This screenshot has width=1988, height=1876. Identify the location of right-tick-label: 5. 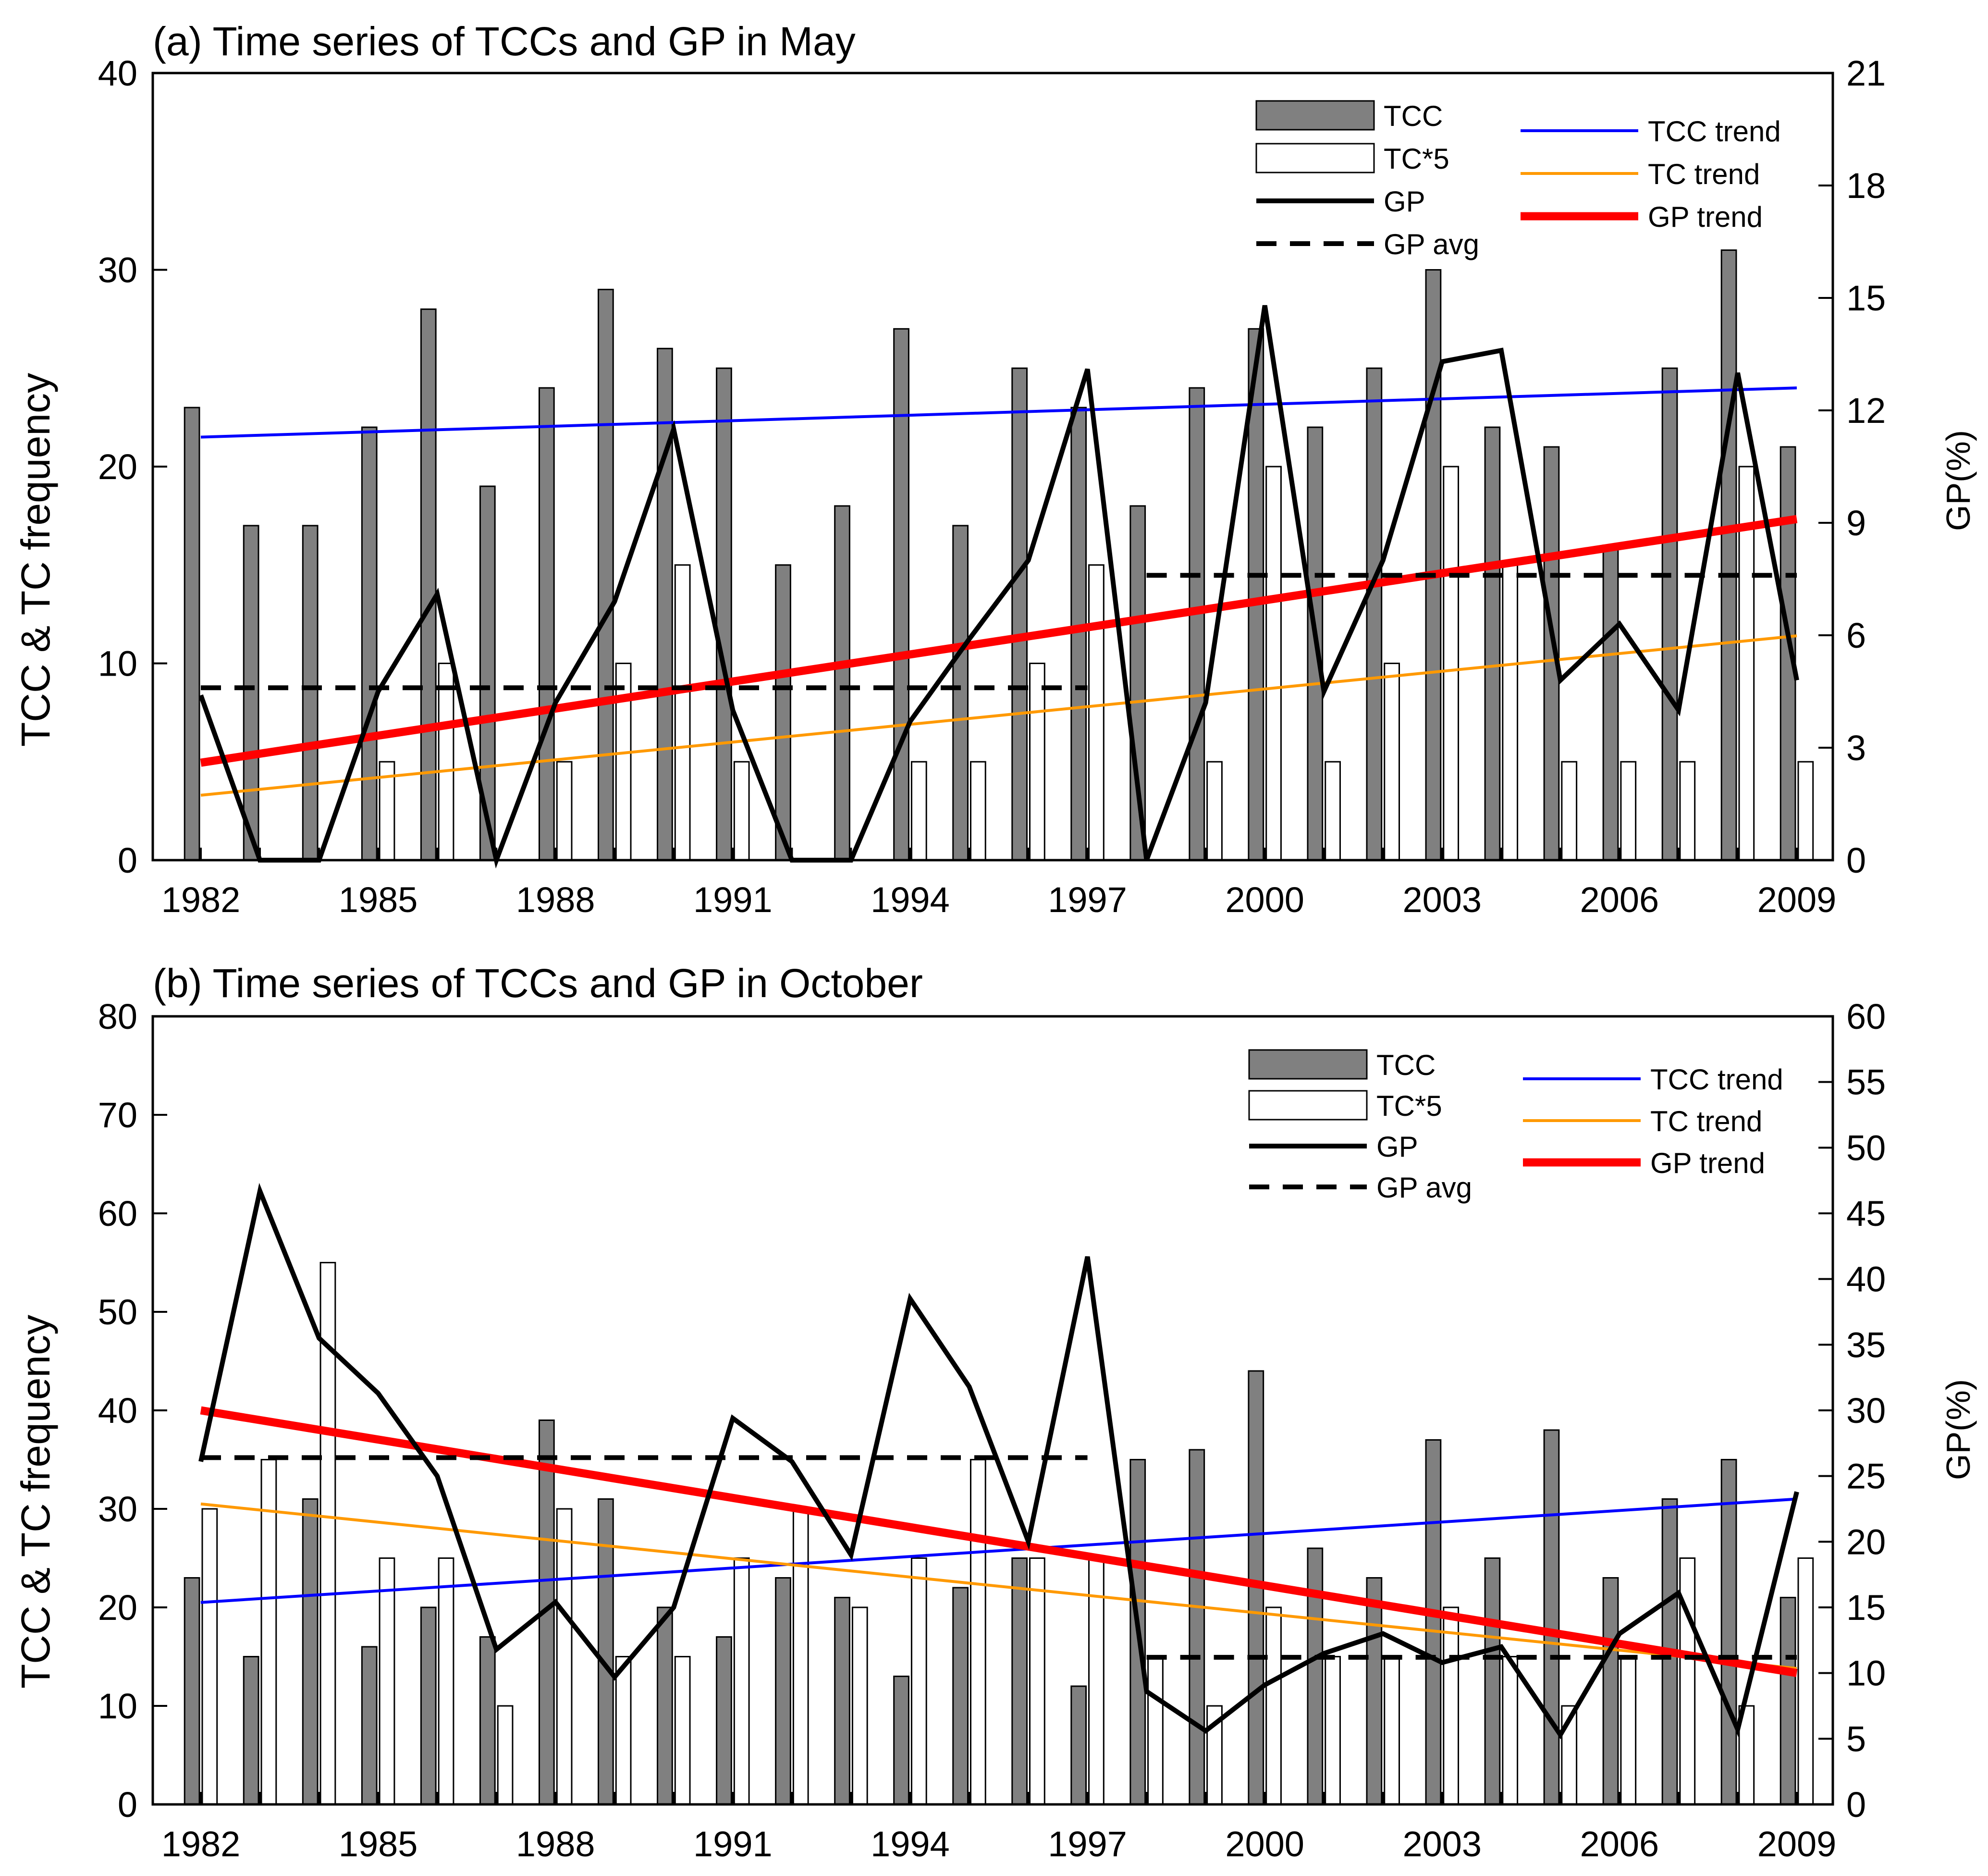
(1856, 1739).